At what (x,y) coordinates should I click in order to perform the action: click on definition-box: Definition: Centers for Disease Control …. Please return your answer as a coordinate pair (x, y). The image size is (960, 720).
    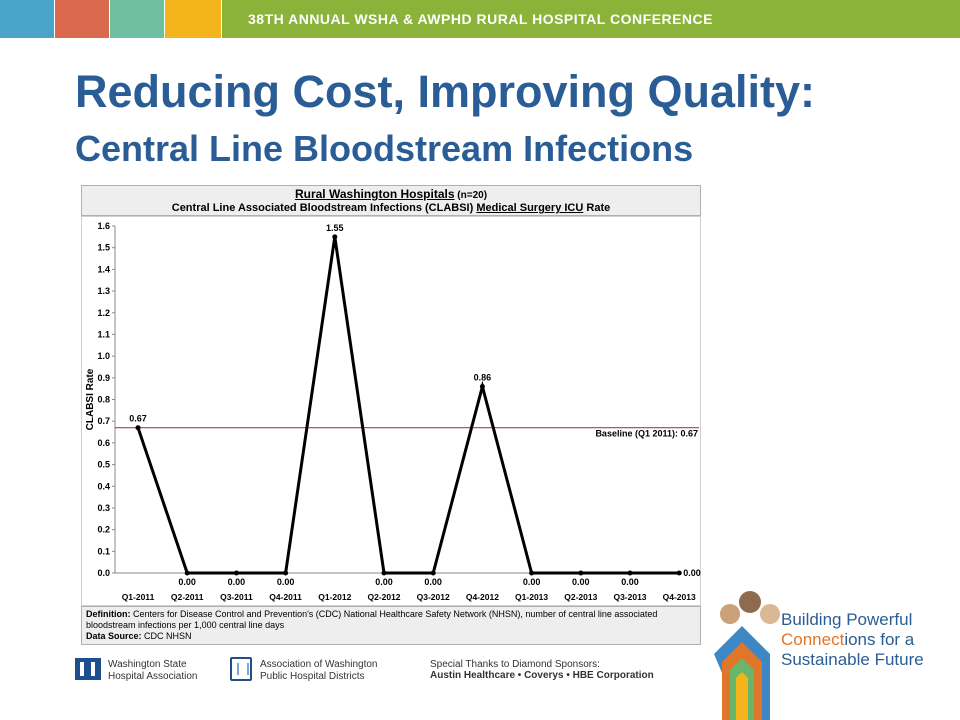
    Looking at the image, I should click on (391, 625).